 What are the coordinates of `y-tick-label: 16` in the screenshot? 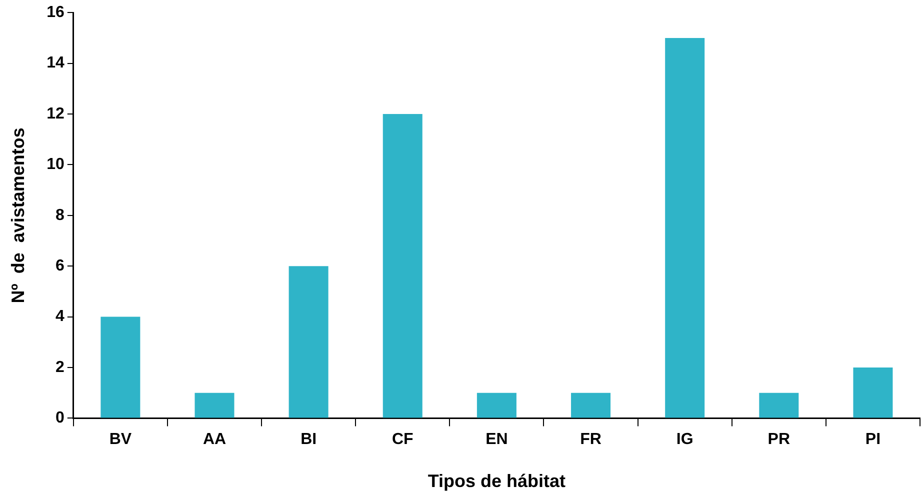 It's located at (55, 13).